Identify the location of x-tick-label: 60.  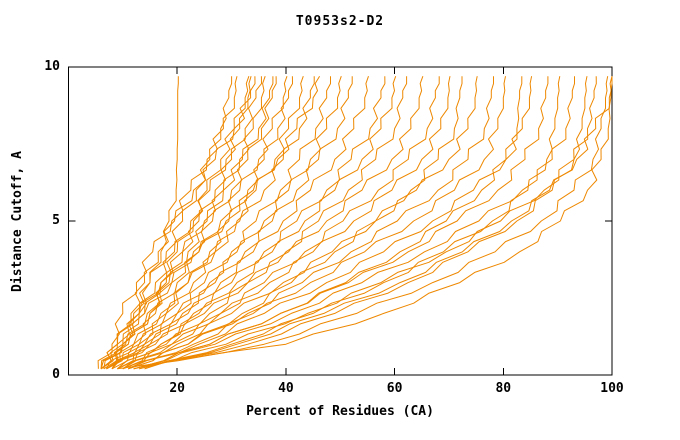
(394, 388).